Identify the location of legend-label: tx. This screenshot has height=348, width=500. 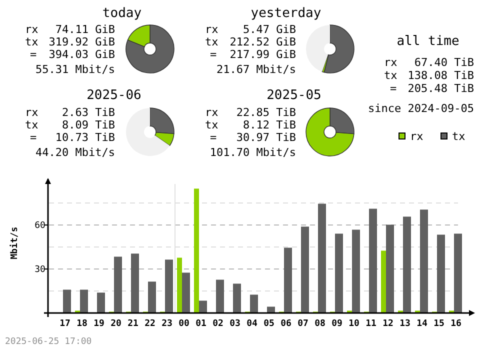
(459, 136).